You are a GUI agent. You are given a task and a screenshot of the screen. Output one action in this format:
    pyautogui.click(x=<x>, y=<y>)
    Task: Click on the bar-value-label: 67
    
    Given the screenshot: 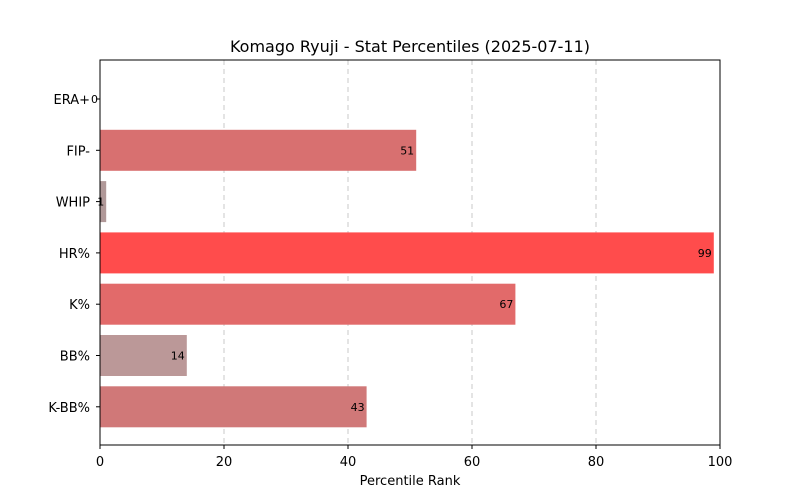 What is the action you would take?
    pyautogui.click(x=506, y=304)
    